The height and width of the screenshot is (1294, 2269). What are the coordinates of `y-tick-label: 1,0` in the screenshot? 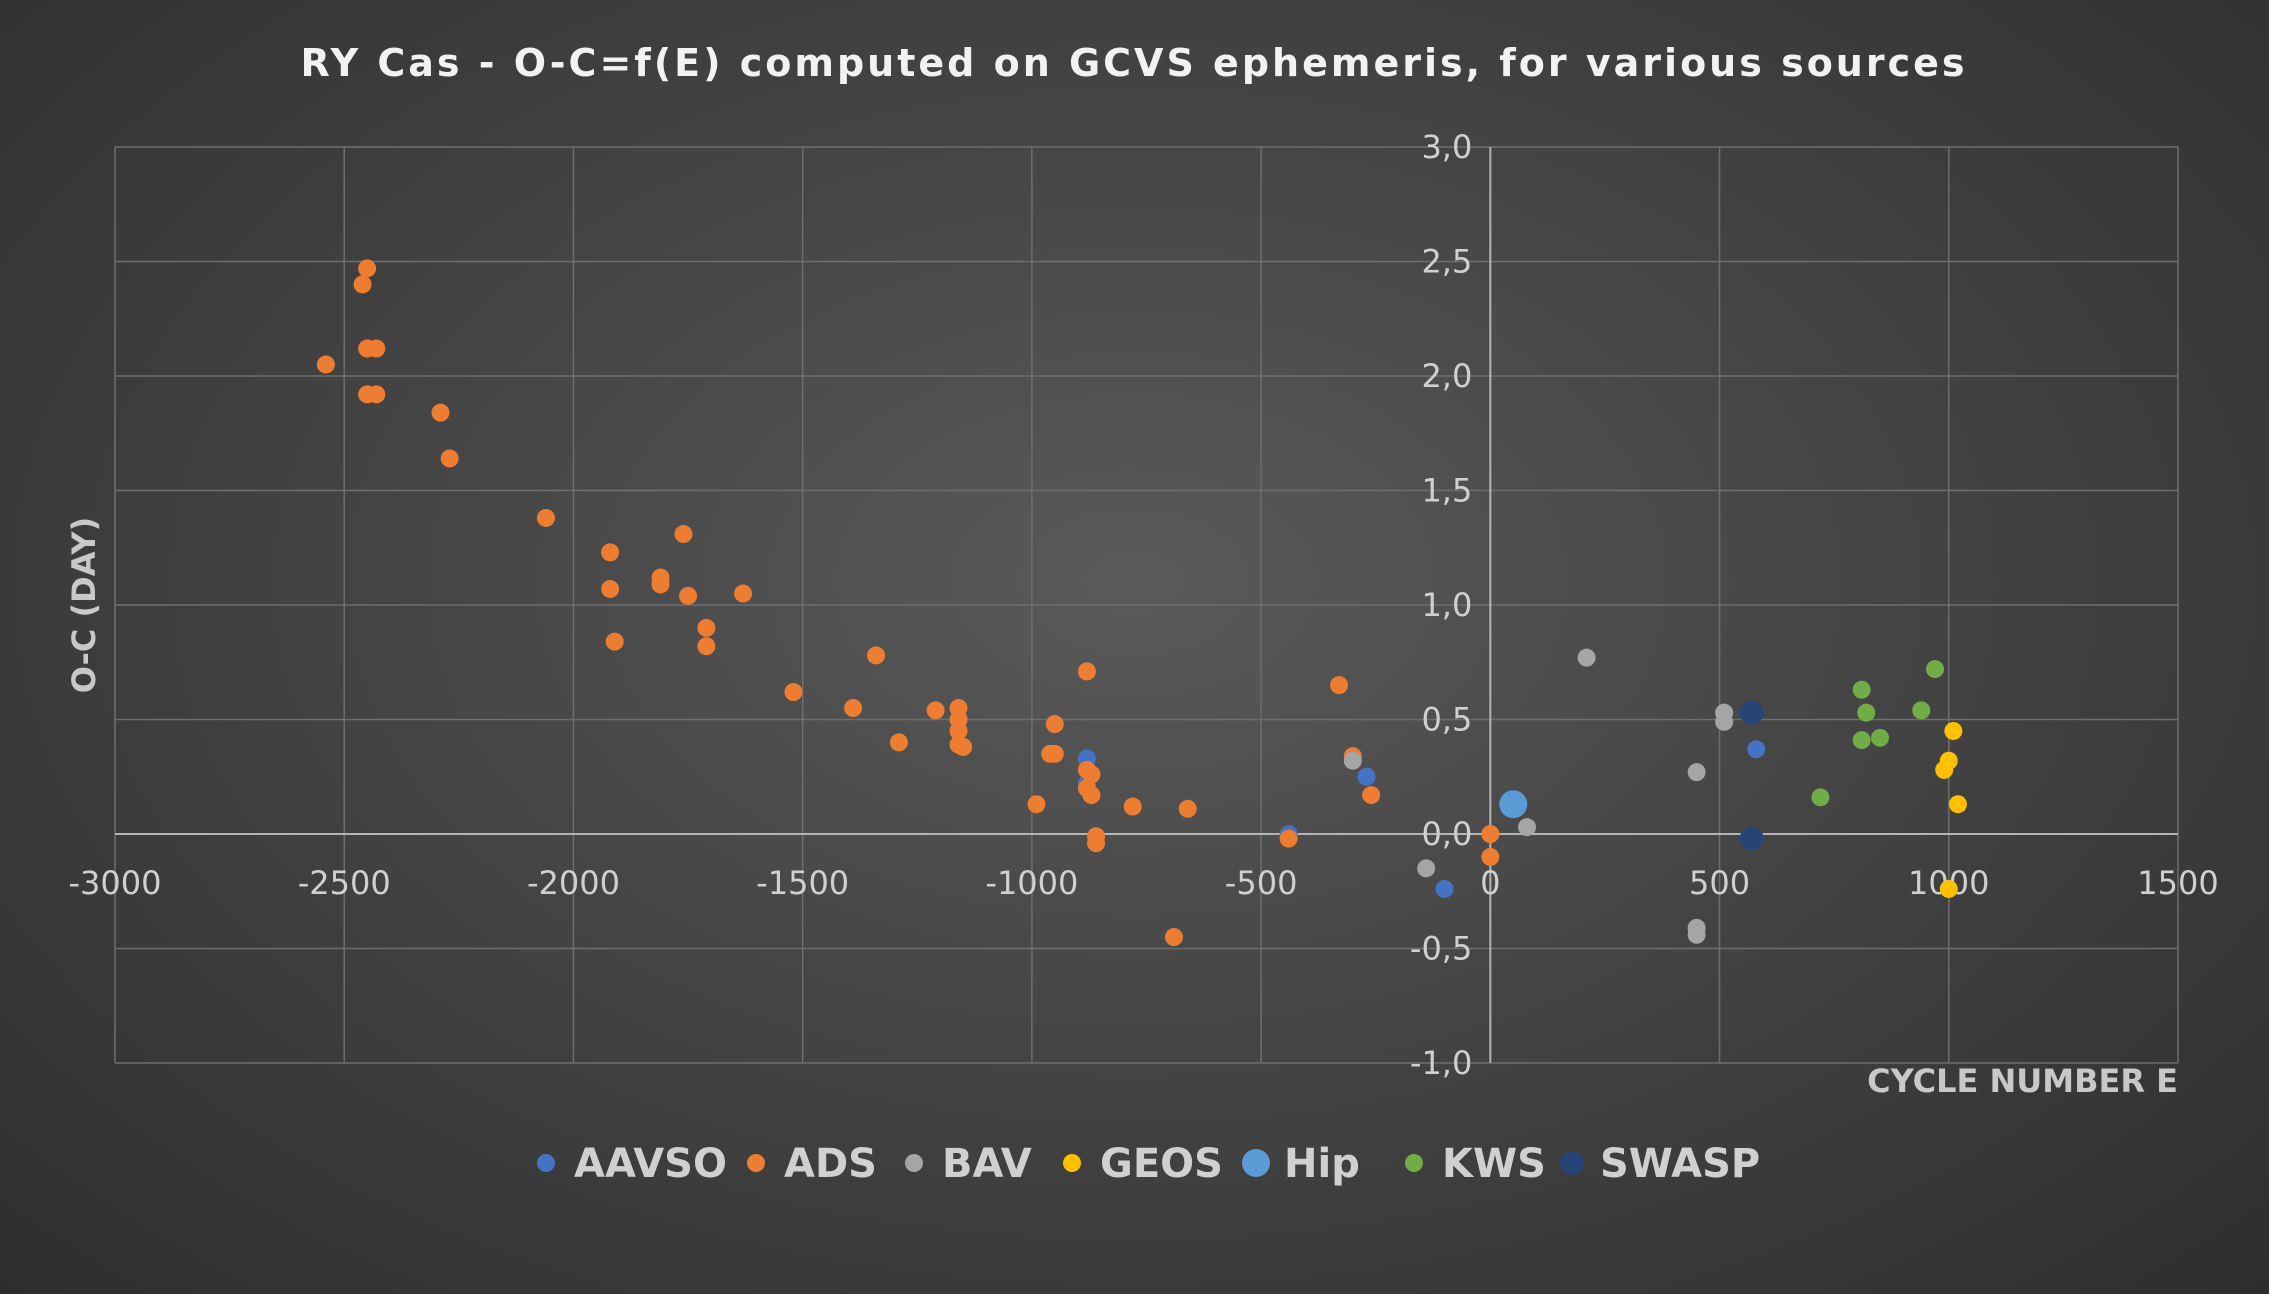 It's located at (1446, 605).